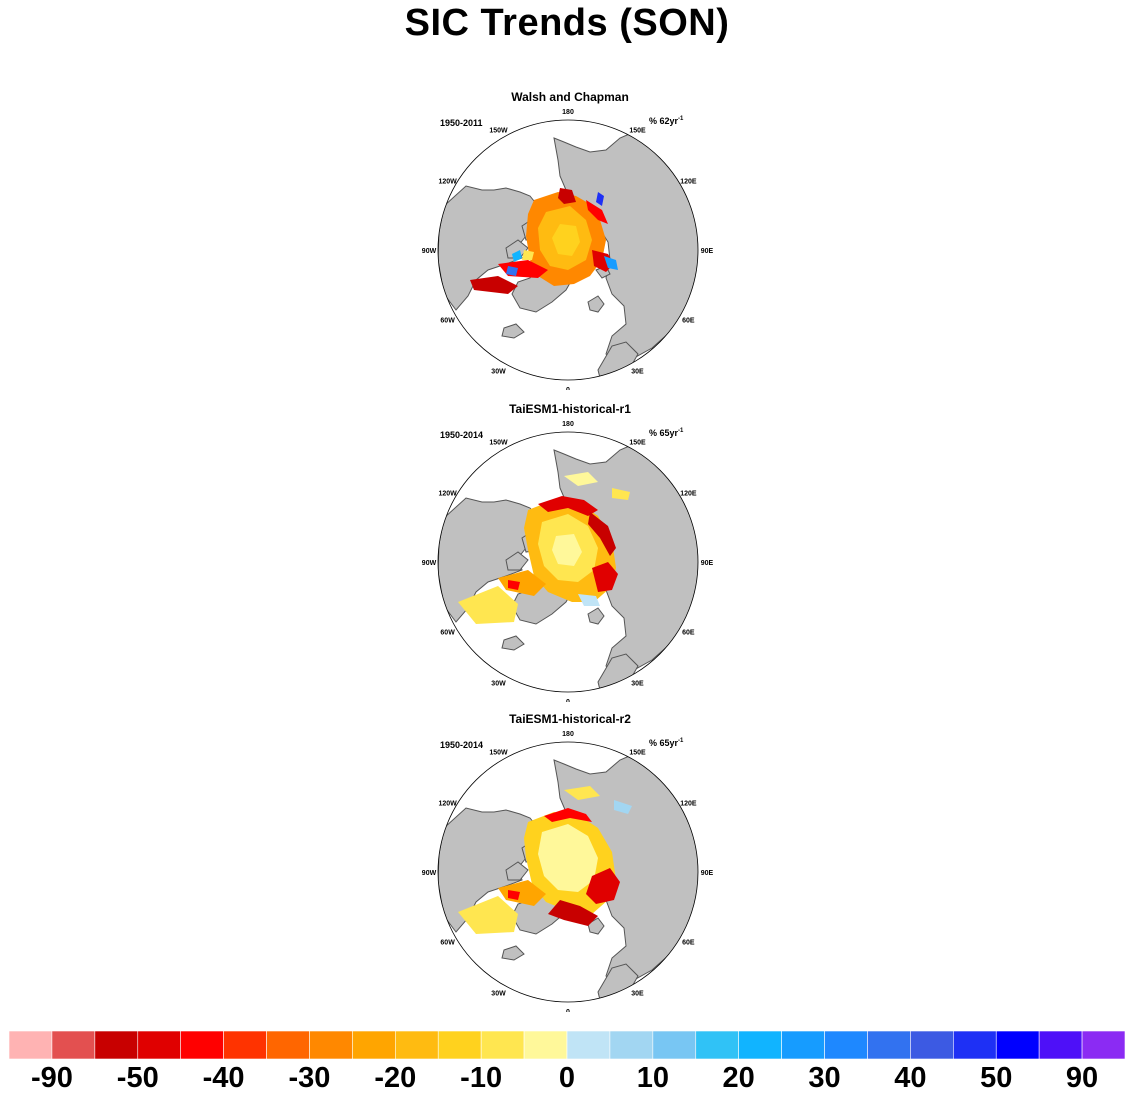 This screenshot has height=1098, width=1134. I want to click on colorbar-tick-label: -40, so click(223, 1078).